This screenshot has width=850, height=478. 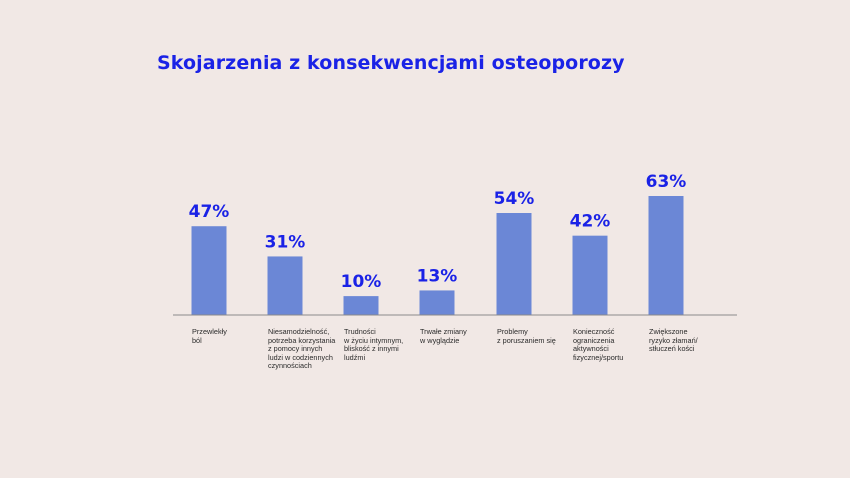 What do you see at coordinates (673, 340) in the screenshot?
I see `category-label-7: Zwiększone ryzyko złamań/ stłuczeń kości` at bounding box center [673, 340].